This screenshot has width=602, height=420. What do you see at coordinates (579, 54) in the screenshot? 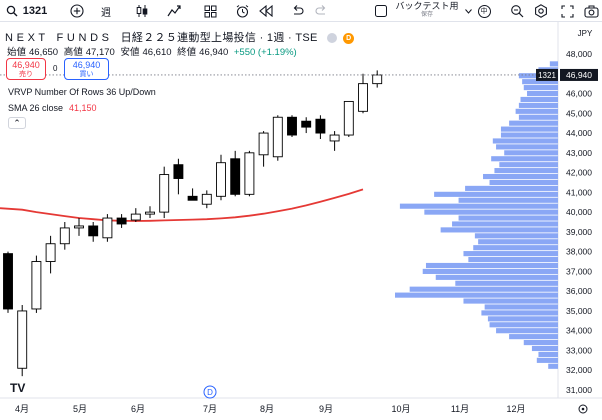
I see `price-tick-label: 48,000` at bounding box center [579, 54].